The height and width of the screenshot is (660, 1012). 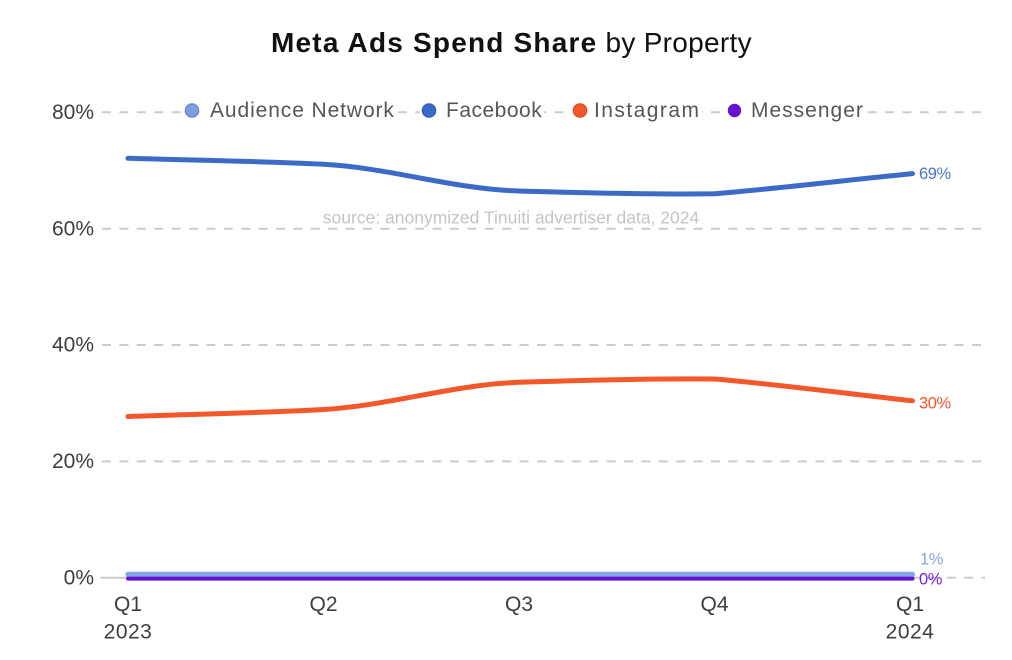 I want to click on svg-text: Facebook, so click(x=494, y=110).